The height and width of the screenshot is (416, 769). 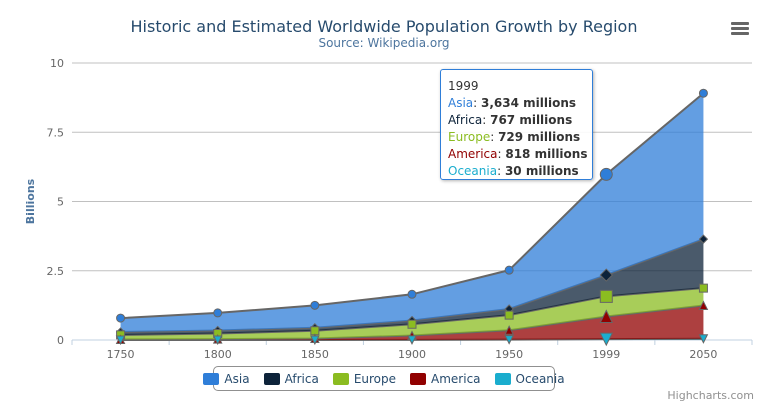 What do you see at coordinates (412, 354) in the screenshot?
I see `x-tick-label: 1900` at bounding box center [412, 354].